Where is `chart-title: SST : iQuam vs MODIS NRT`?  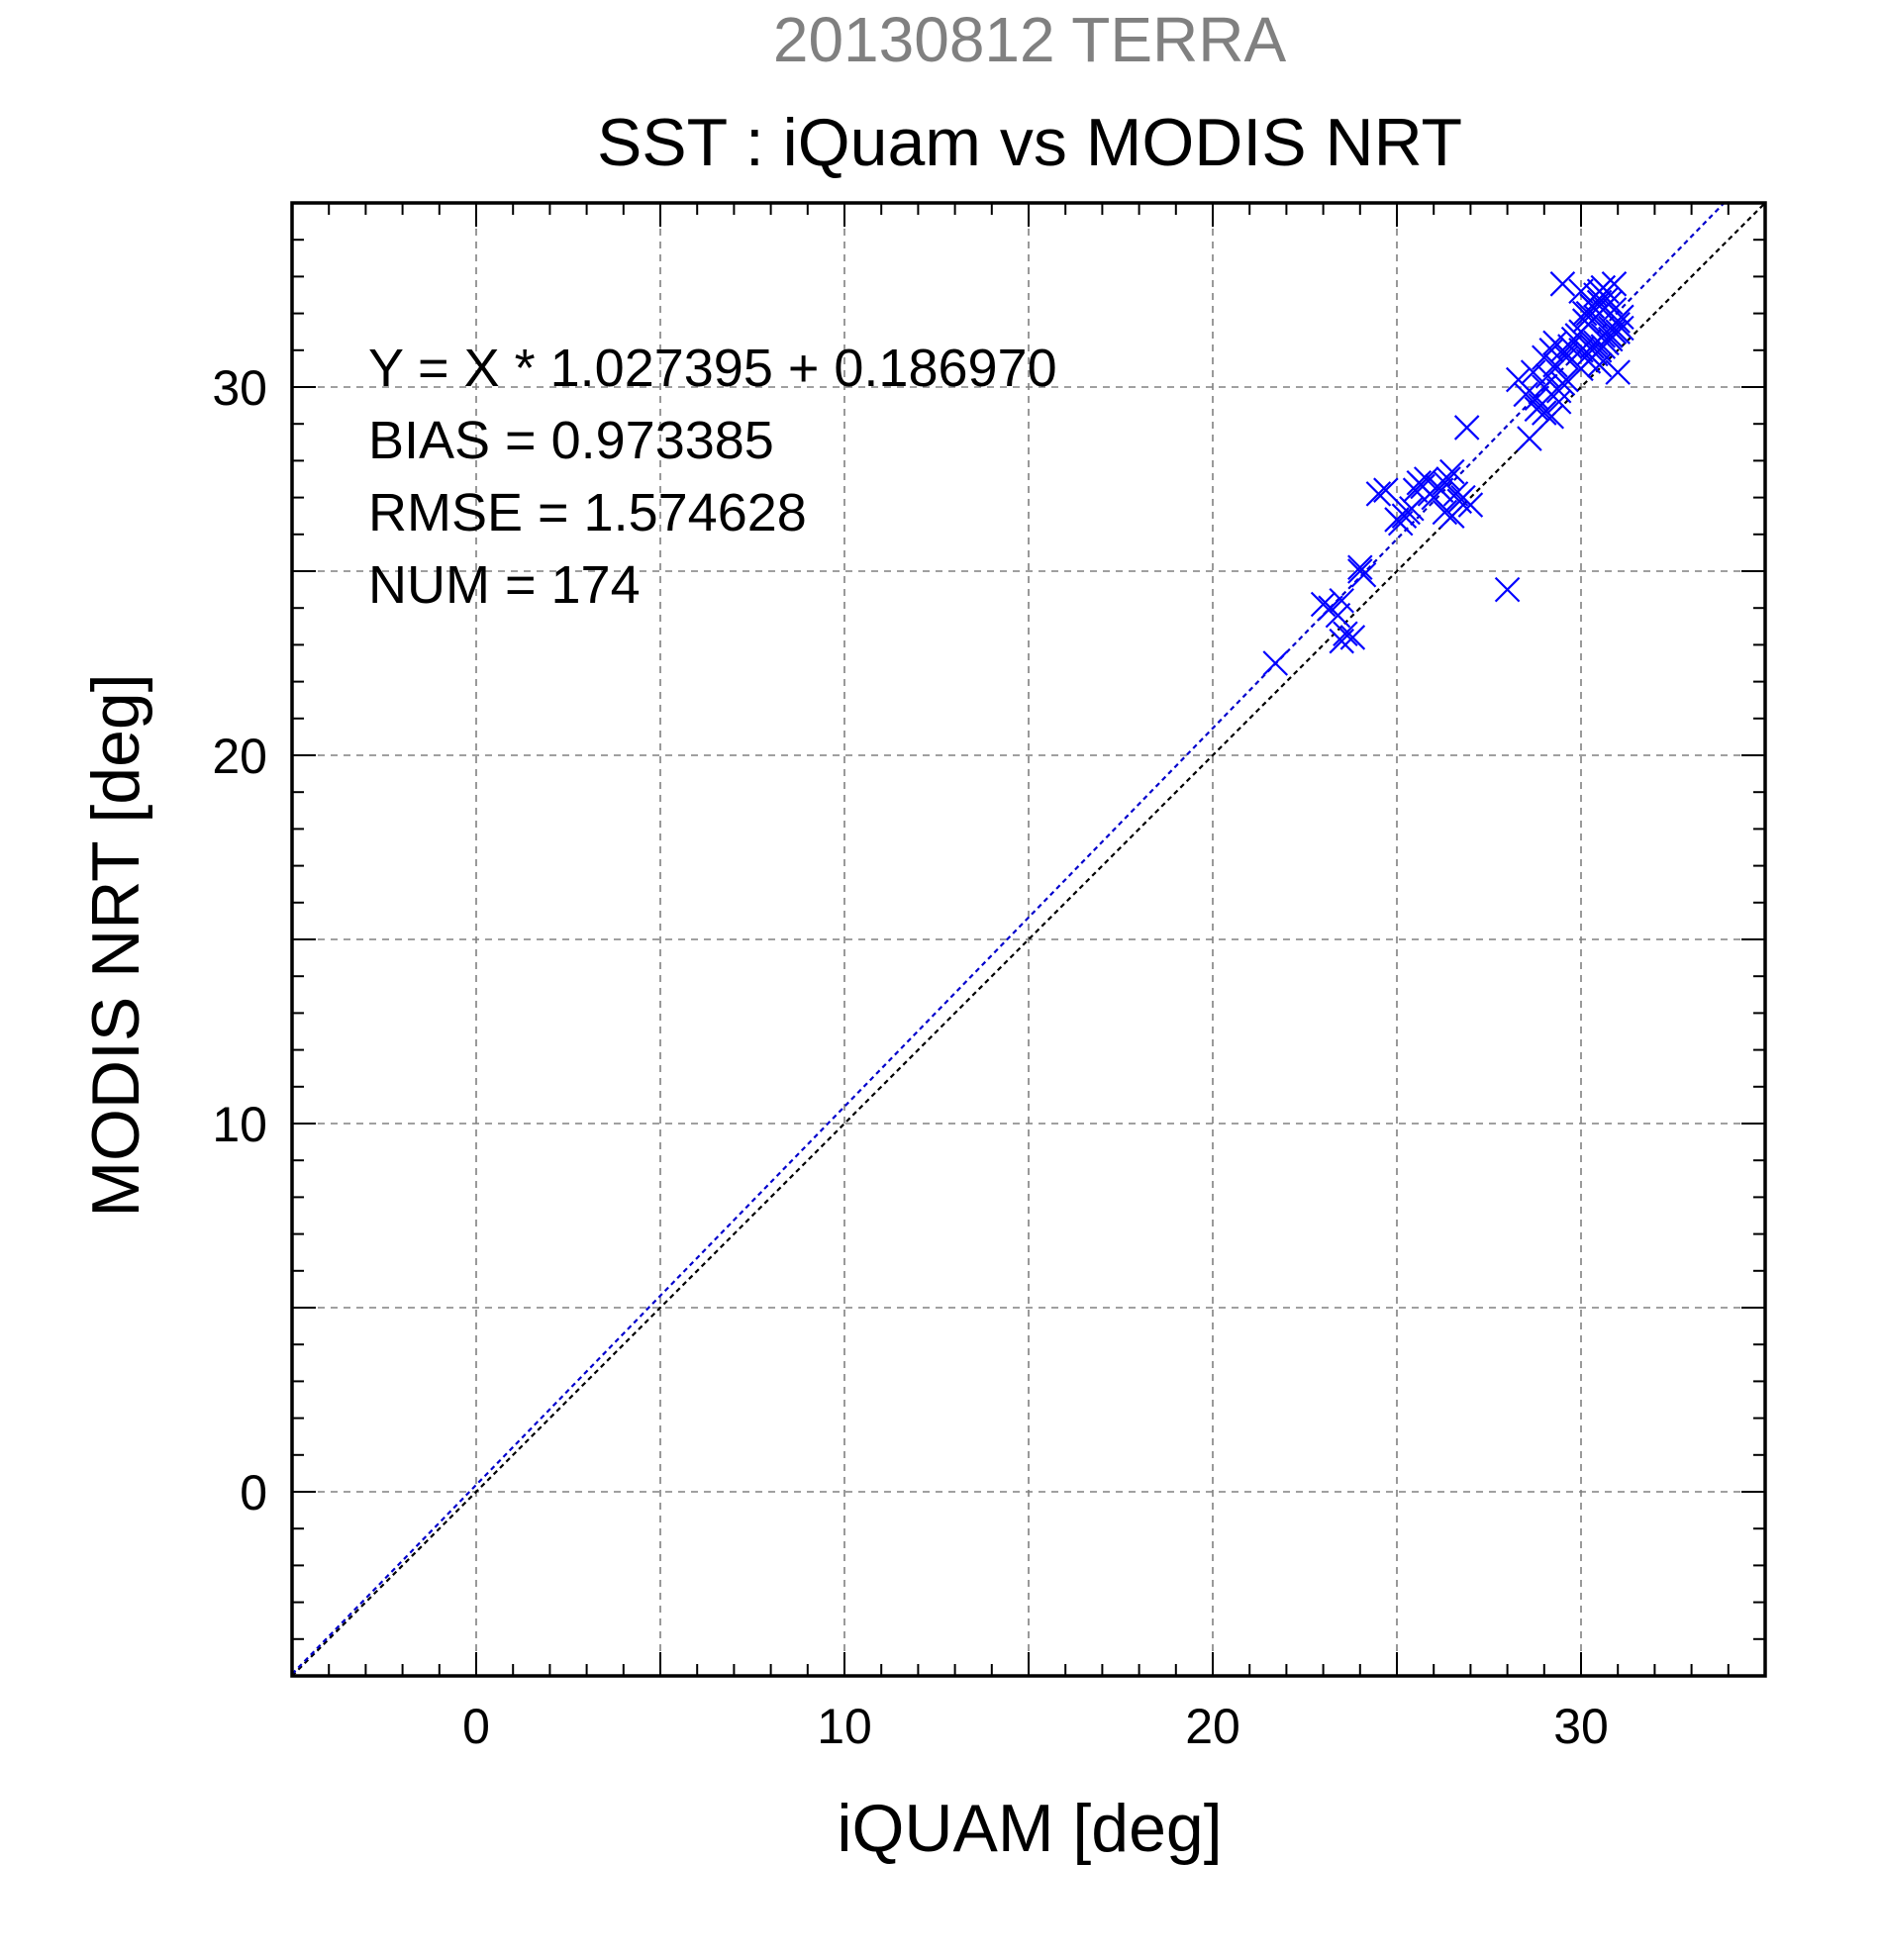 chart-title: SST : iQuam vs MODIS NRT is located at coordinates (1030, 142).